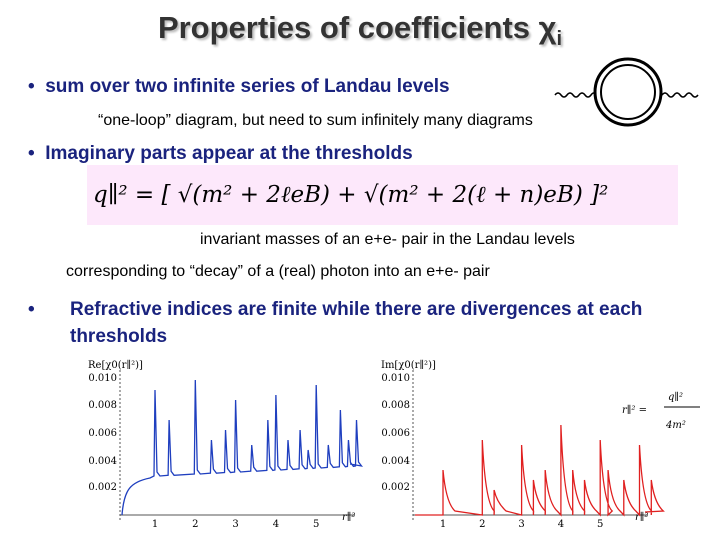 This screenshot has height=540, width=720. I want to click on inset-formula: r∥² = q∥² 4m², so click(661, 411).